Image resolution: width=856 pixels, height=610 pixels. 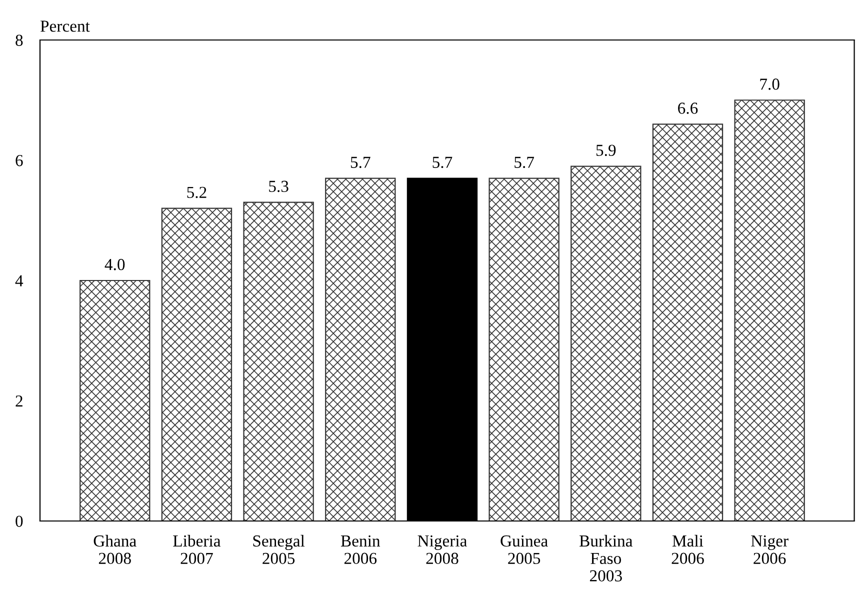 What do you see at coordinates (19, 521) in the screenshot?
I see `y-tick-label: 0` at bounding box center [19, 521].